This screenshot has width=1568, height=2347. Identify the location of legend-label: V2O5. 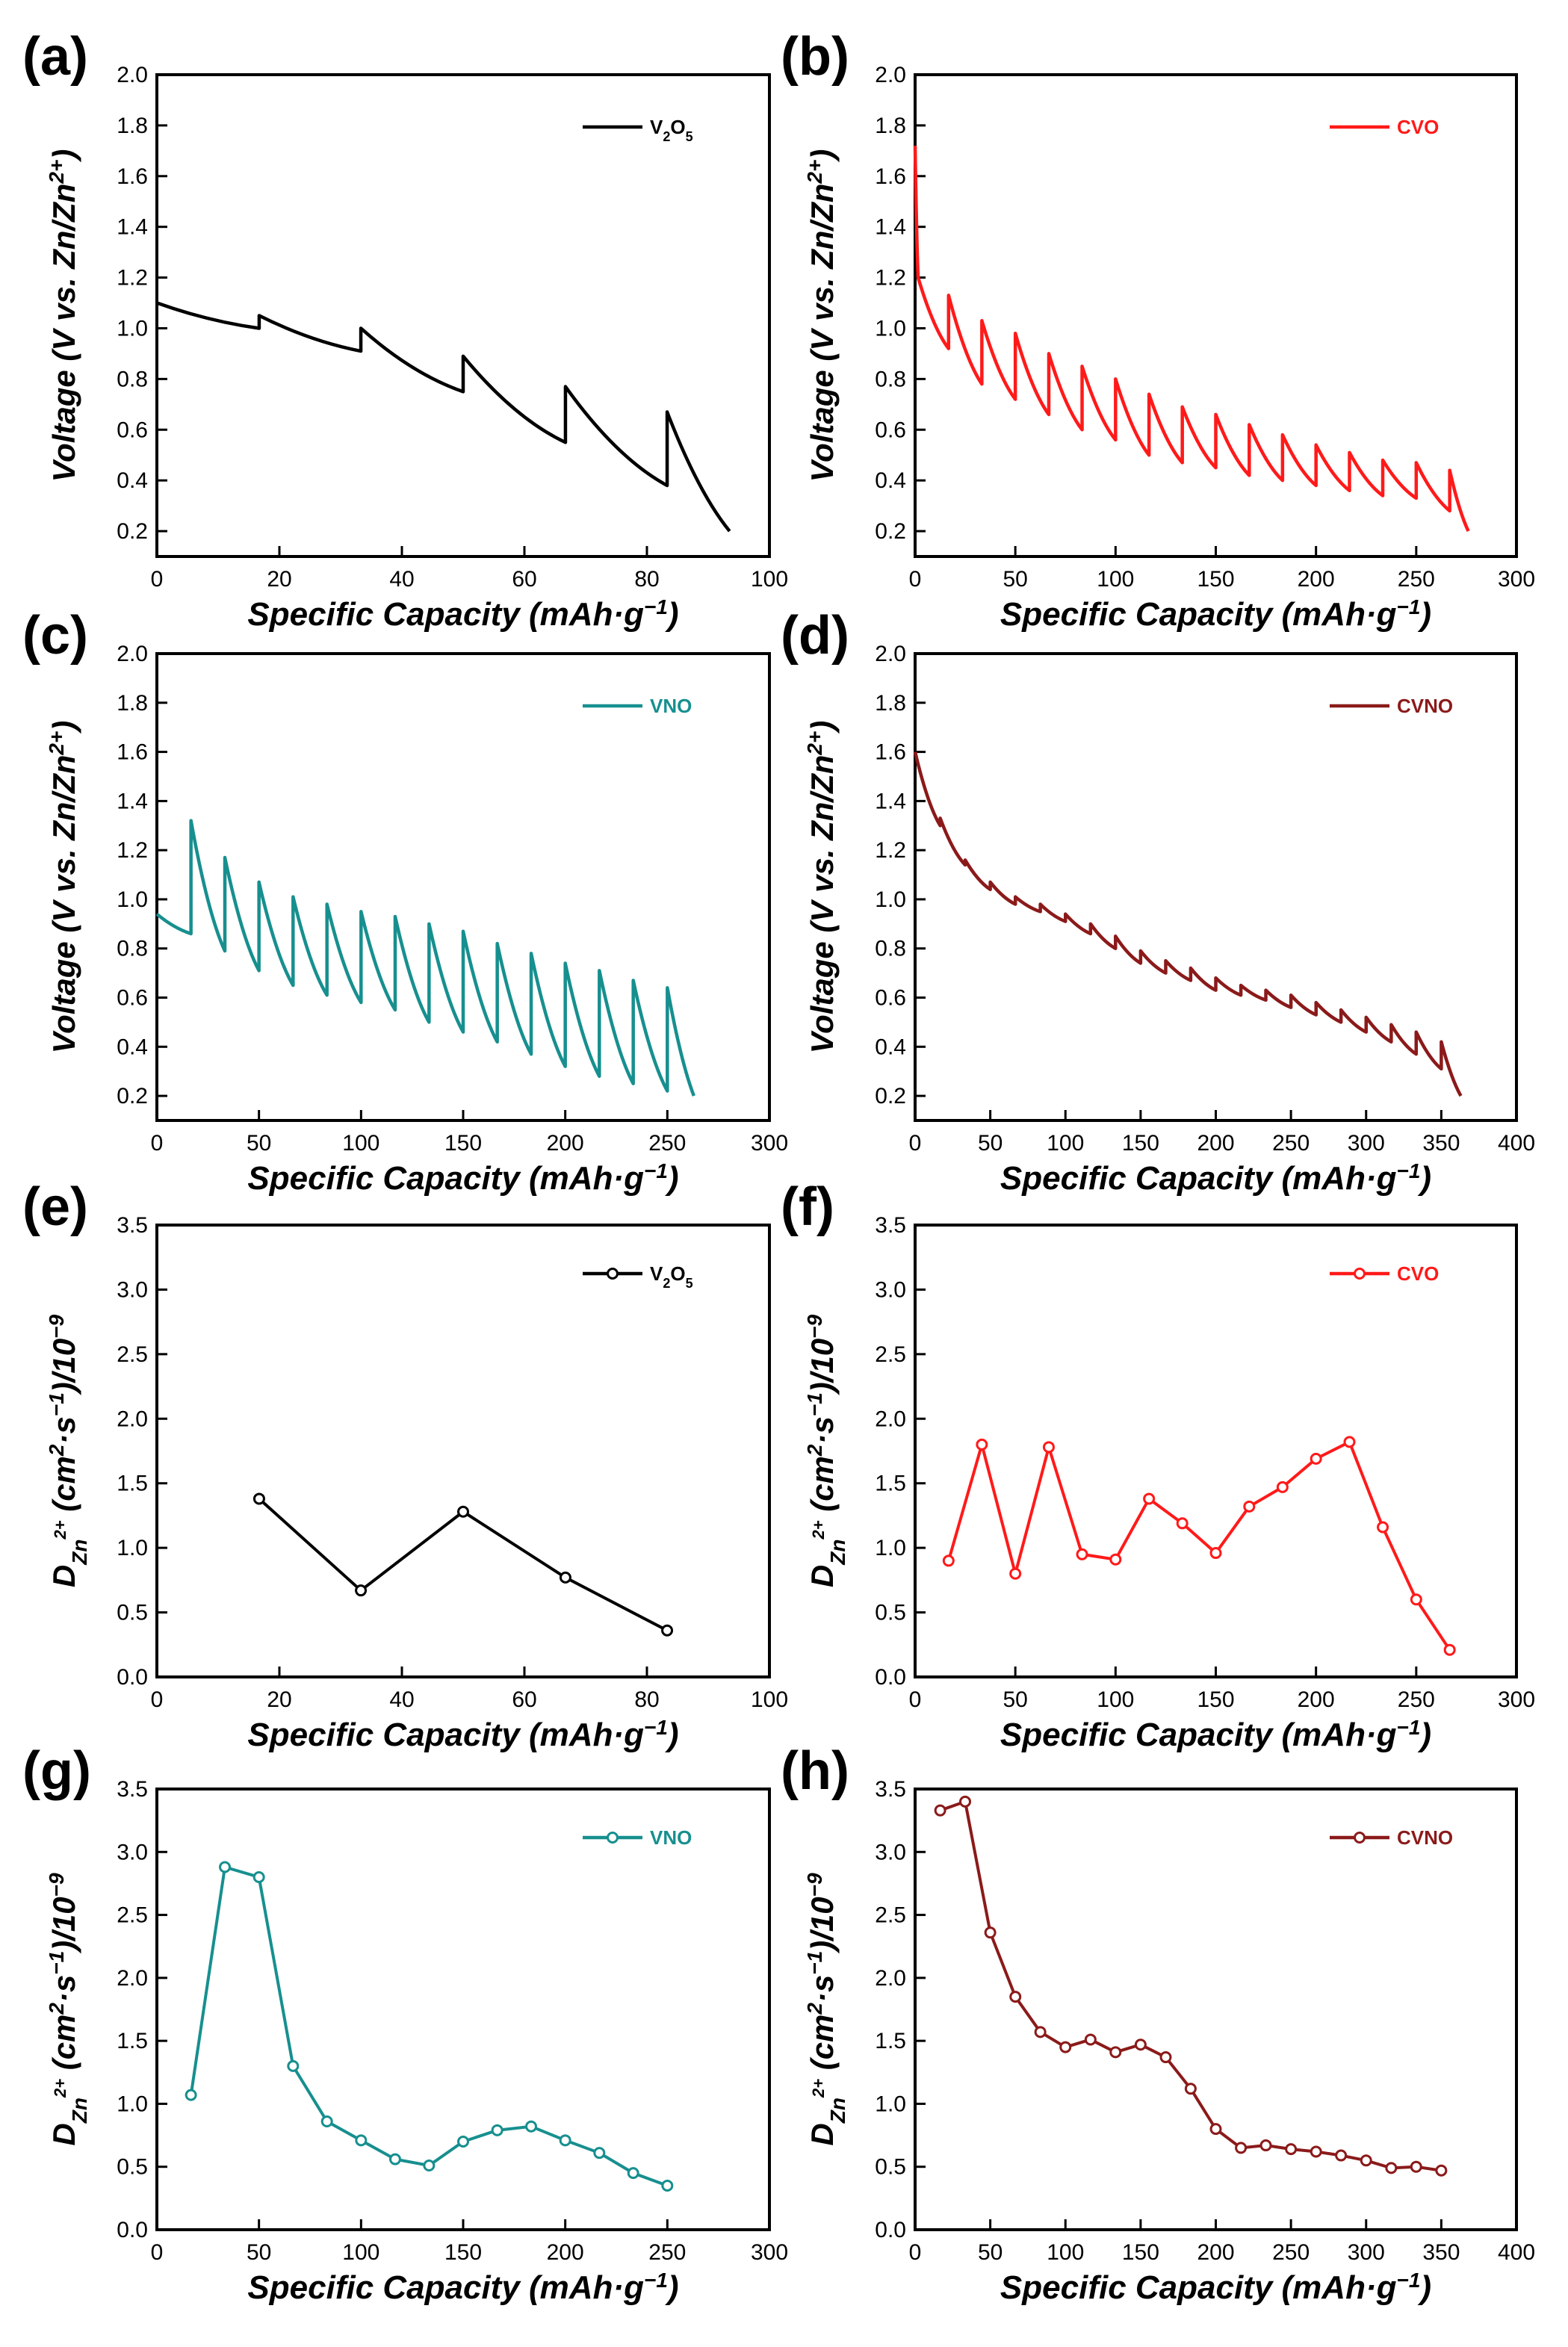
(671, 130).